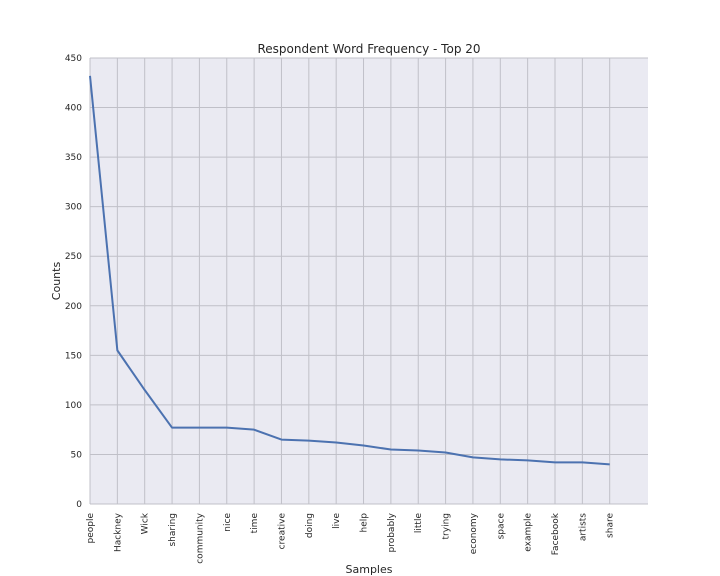  Describe the element at coordinates (611, 525) in the screenshot. I see `x-tick-label: share` at that location.